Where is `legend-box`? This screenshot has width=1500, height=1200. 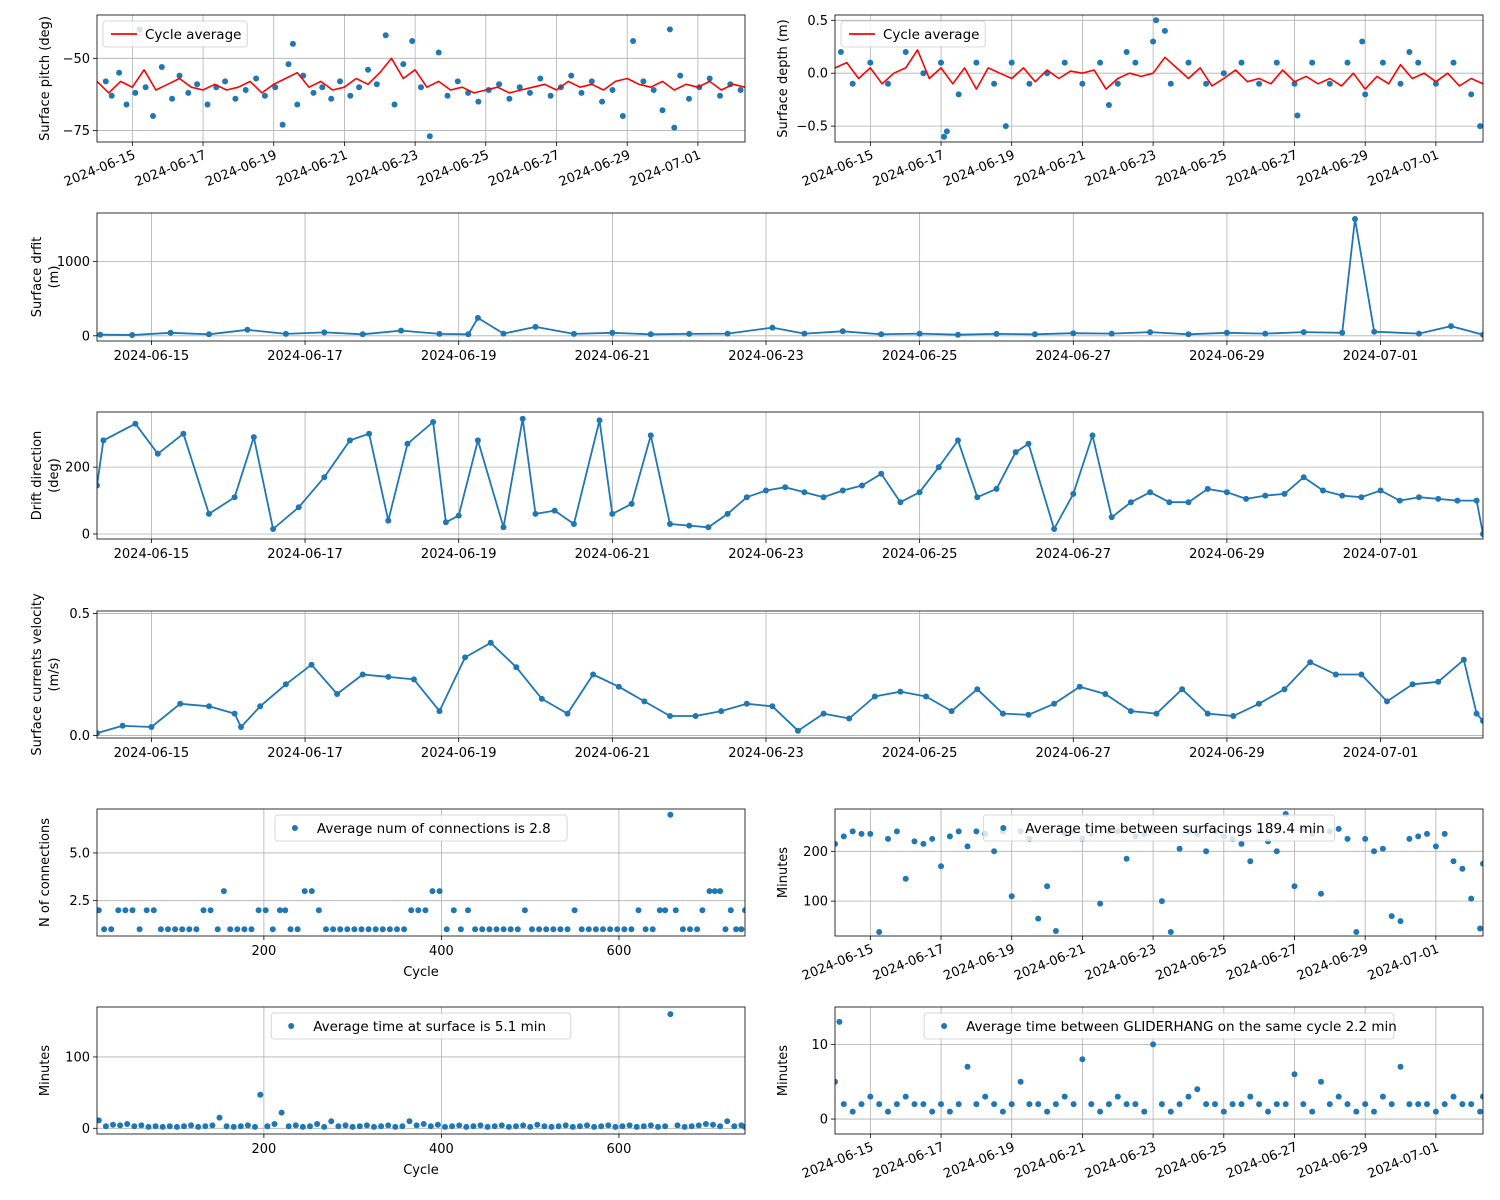 legend-box is located at coordinates (421, 828).